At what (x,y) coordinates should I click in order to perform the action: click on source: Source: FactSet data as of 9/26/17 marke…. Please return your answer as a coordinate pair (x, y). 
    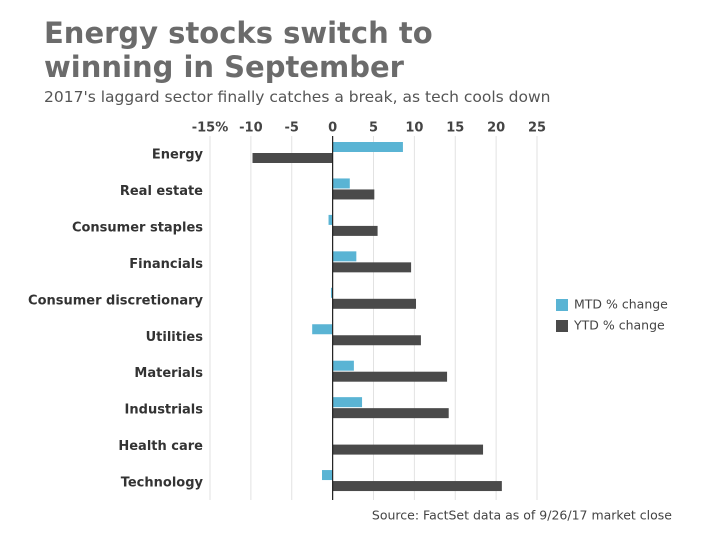
    Looking at the image, I should click on (522, 515).